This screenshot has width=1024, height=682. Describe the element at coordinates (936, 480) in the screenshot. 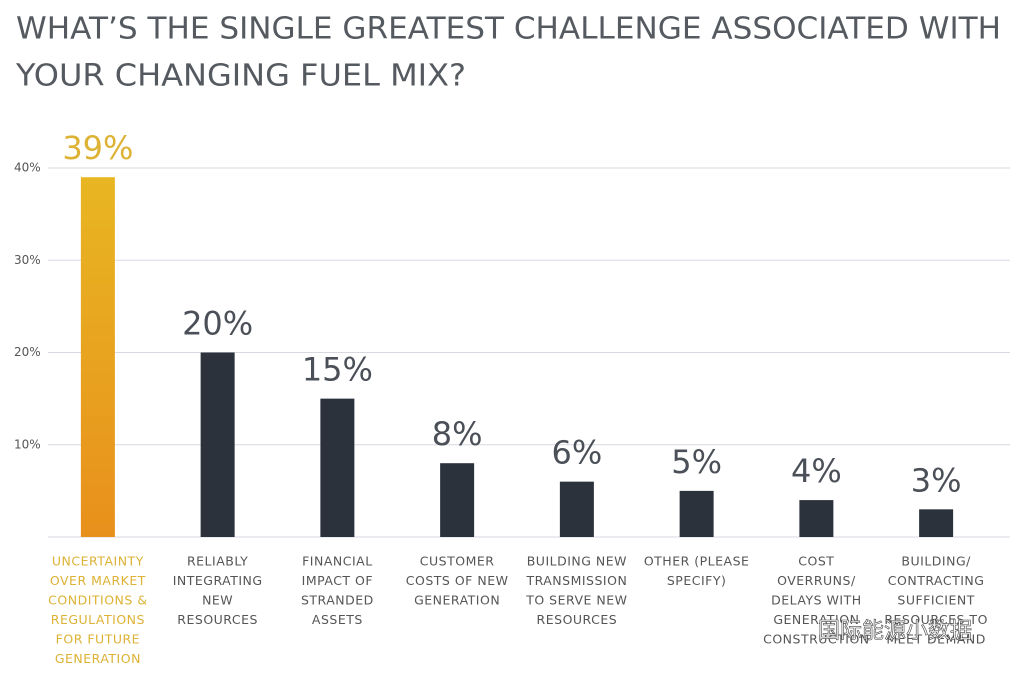

I see `value-label: 3%` at that location.